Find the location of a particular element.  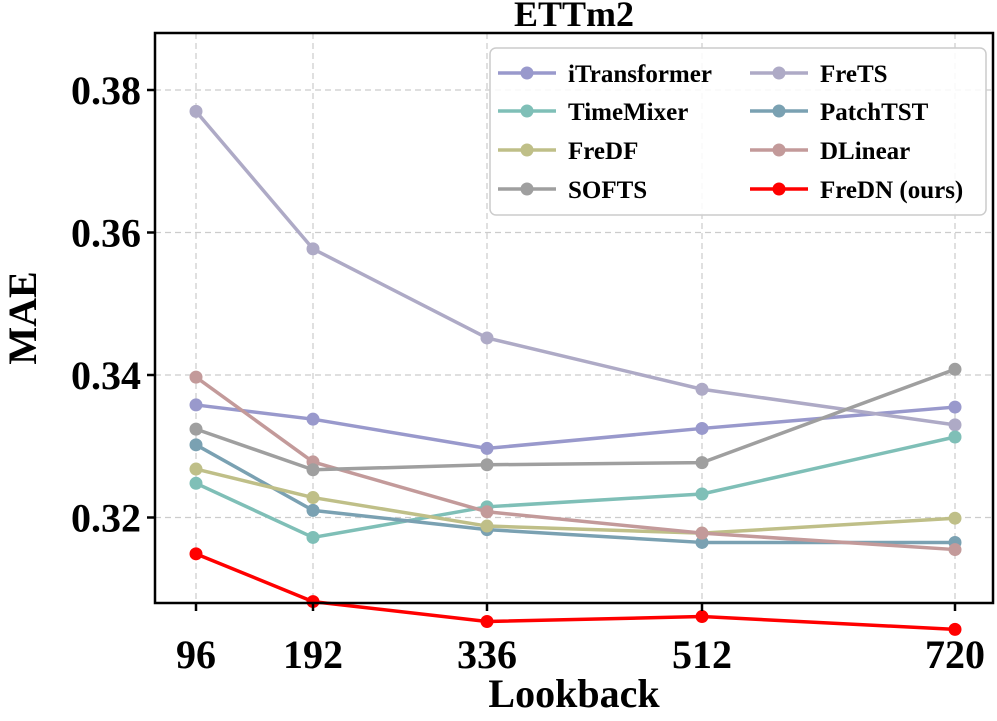

legend-label: FreDF is located at coordinates (603, 151).